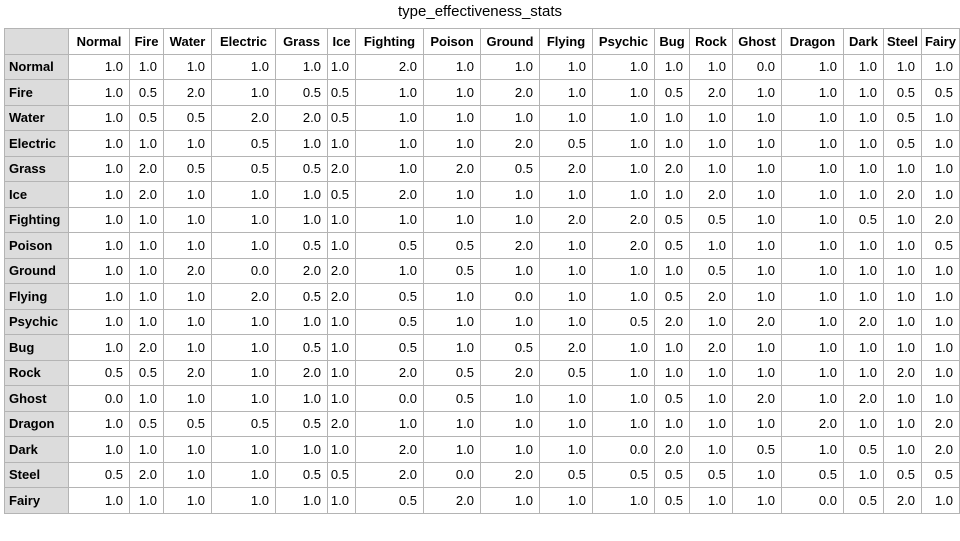  Describe the element at coordinates (36, 296) in the screenshot. I see `row-header-flying: Flying` at that location.